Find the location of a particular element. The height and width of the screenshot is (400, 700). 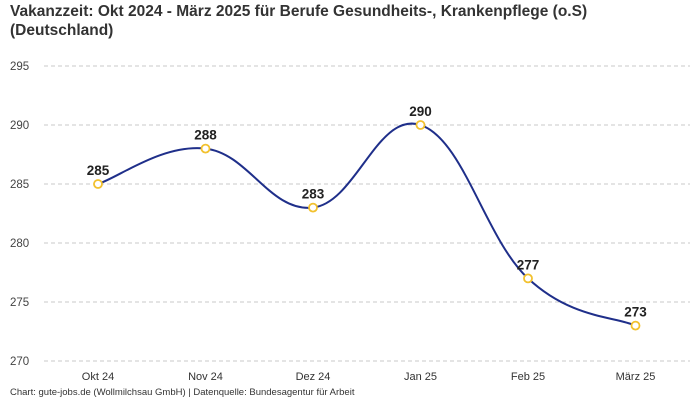

data-label: 277 is located at coordinates (528, 264).